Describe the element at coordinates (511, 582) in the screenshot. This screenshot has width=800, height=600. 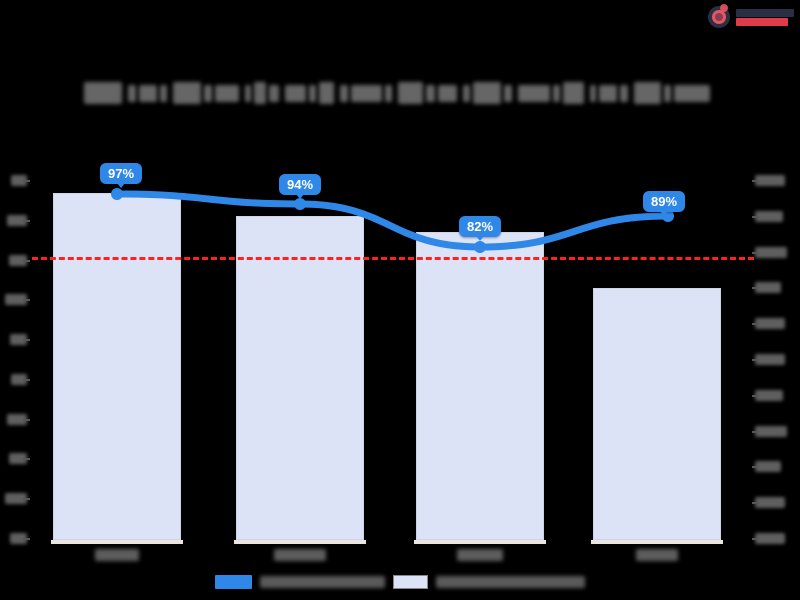
I see `legend-label-bar` at that location.